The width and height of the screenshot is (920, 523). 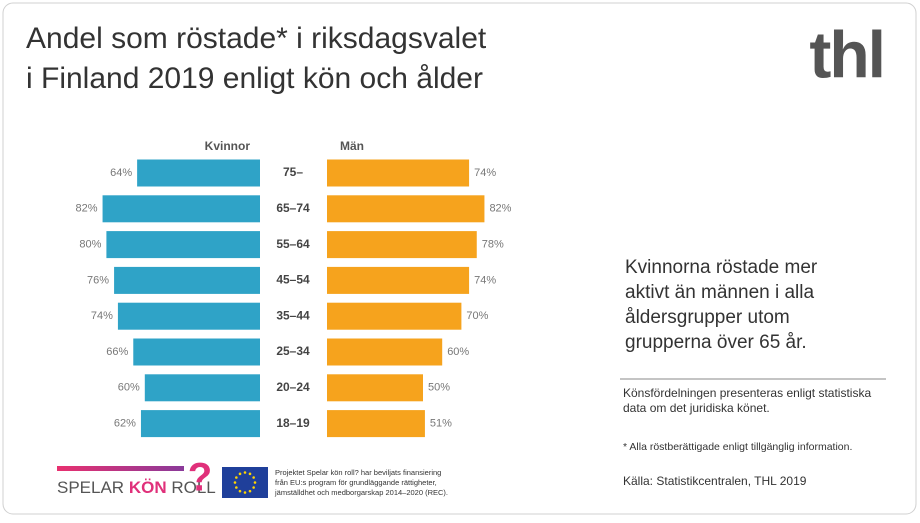 What do you see at coordinates (293, 244) in the screenshot?
I see `category-label: 55–64` at bounding box center [293, 244].